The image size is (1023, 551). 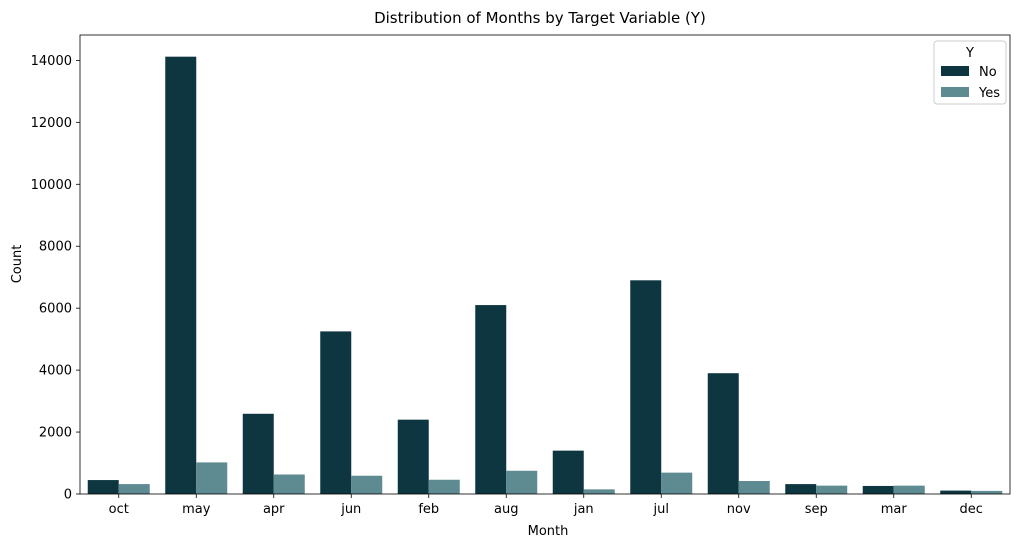 What do you see at coordinates (522, 482) in the screenshot?
I see `bar-aug-yes` at bounding box center [522, 482].